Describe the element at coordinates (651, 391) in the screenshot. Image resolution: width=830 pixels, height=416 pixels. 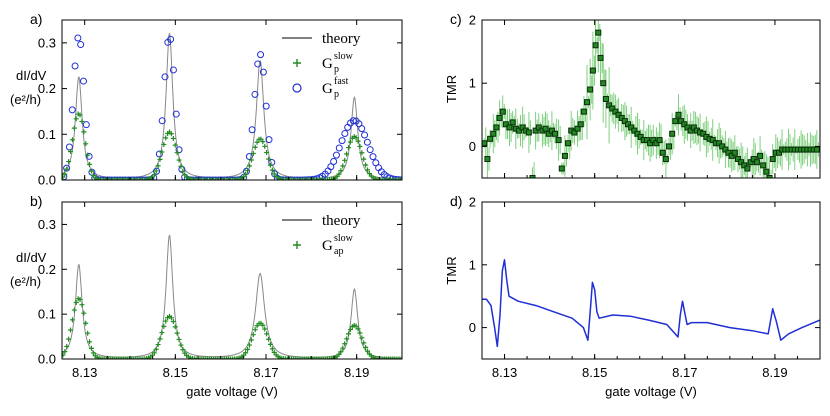
I see `x-axis-label: gate voltage (V)` at that location.